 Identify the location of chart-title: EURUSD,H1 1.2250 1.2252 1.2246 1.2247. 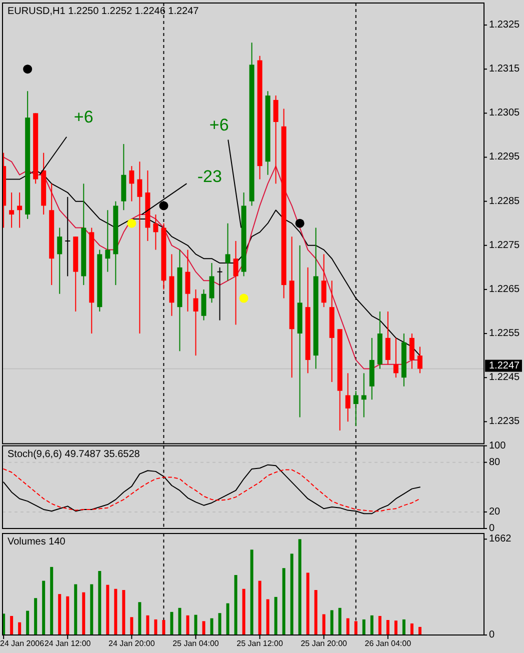
(104, 11).